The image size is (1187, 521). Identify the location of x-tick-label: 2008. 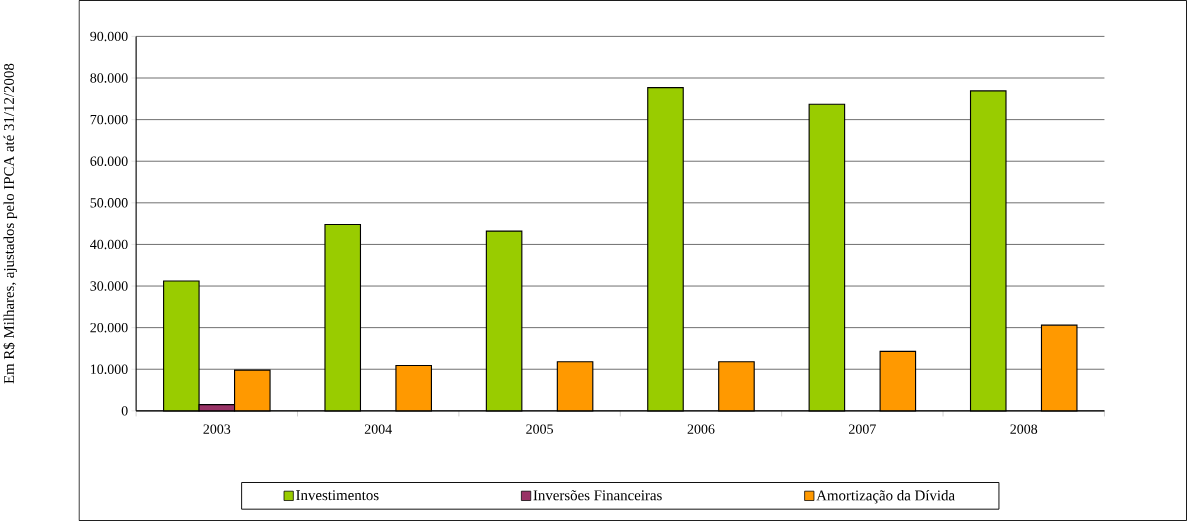
(1024, 429).